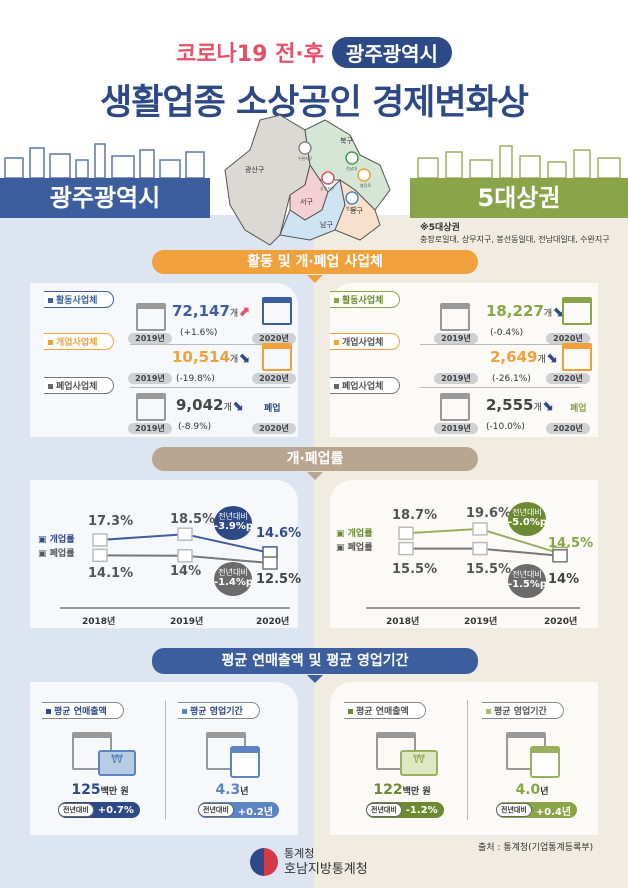 This screenshot has width=628, height=888. I want to click on avg-sales-change: 전년대비 -1.2%, so click(405, 810).